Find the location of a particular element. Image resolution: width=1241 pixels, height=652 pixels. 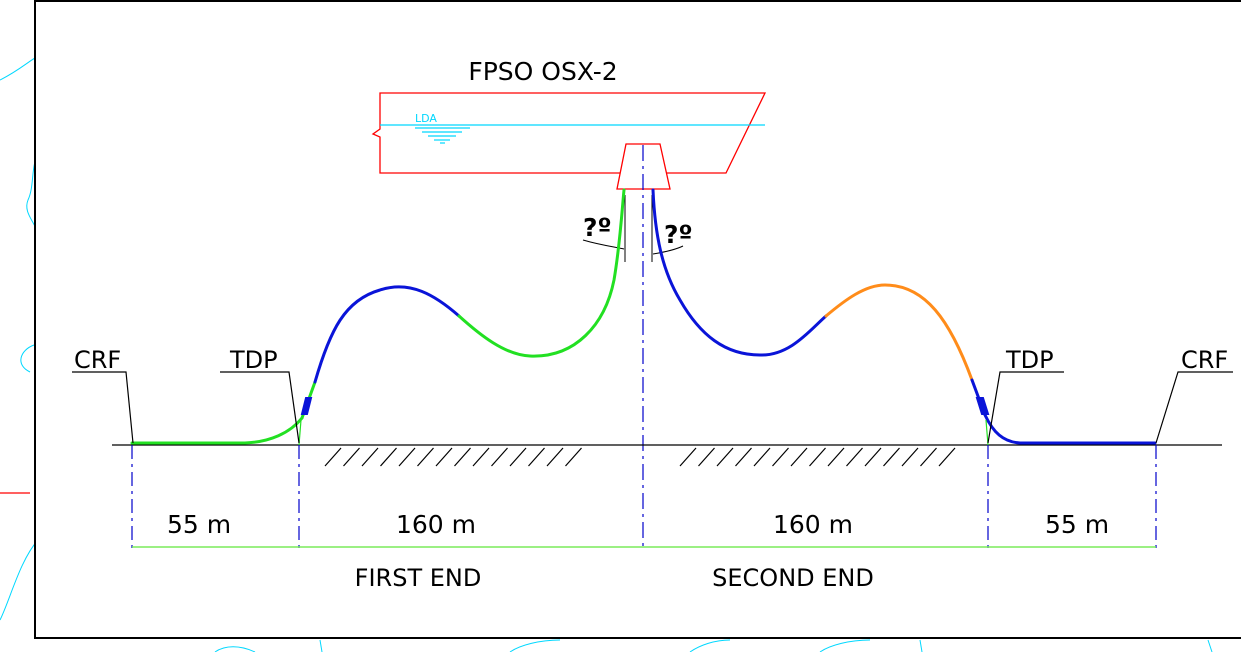

touchdown-marks is located at coordinates (643, 432).